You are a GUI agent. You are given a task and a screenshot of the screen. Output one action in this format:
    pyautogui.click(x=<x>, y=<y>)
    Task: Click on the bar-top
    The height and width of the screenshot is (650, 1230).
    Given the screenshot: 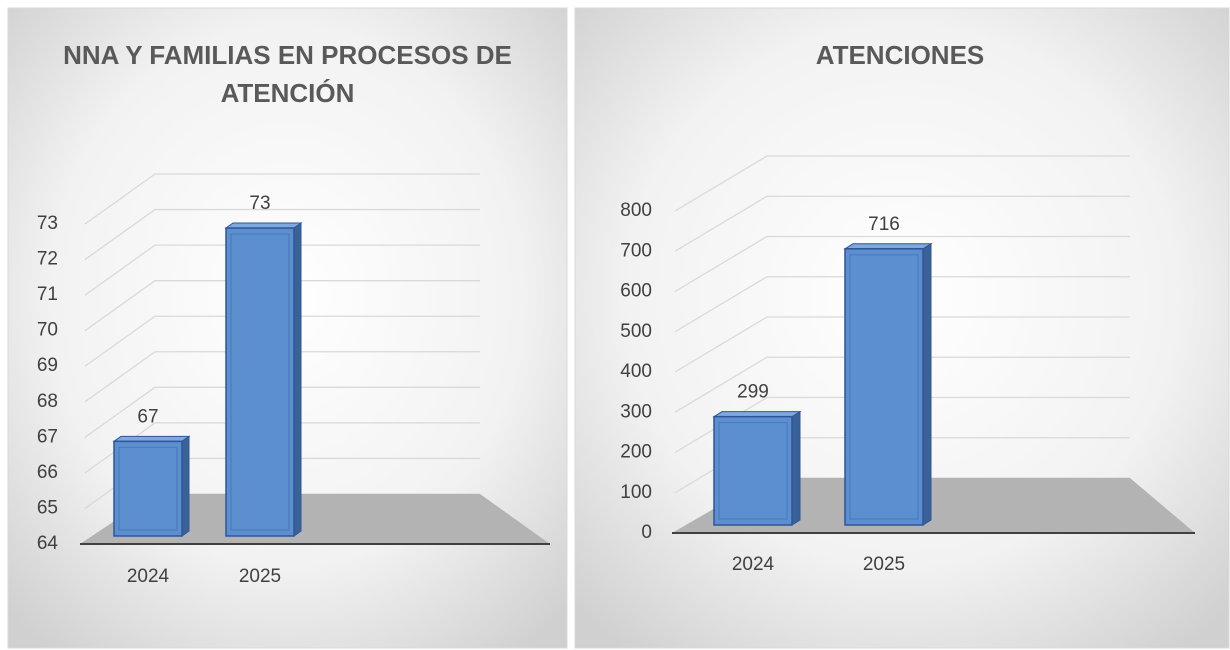 What is the action you would take?
    pyautogui.click(x=151, y=438)
    